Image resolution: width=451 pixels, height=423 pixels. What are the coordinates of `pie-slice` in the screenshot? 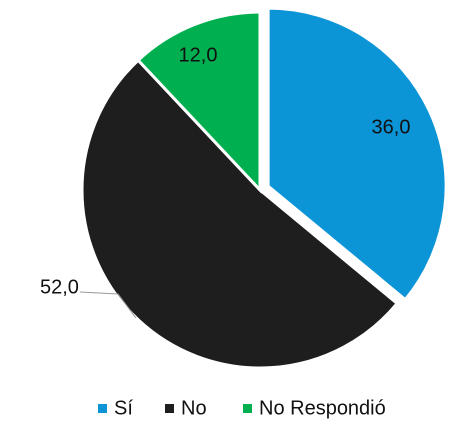 It's located at (199, 102).